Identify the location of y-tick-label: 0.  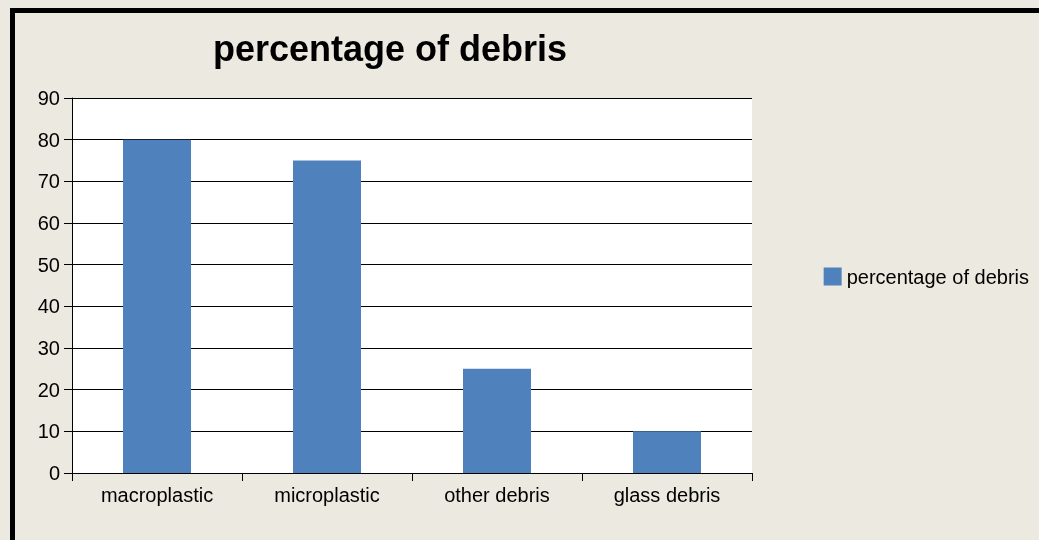
(54, 473).